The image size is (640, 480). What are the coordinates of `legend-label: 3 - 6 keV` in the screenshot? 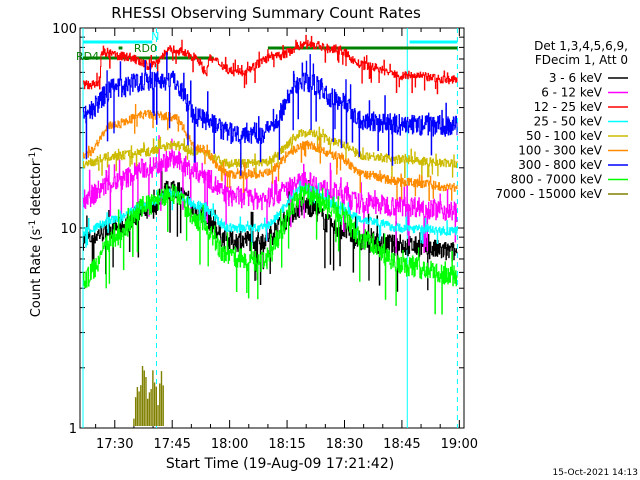 It's located at (576, 78).